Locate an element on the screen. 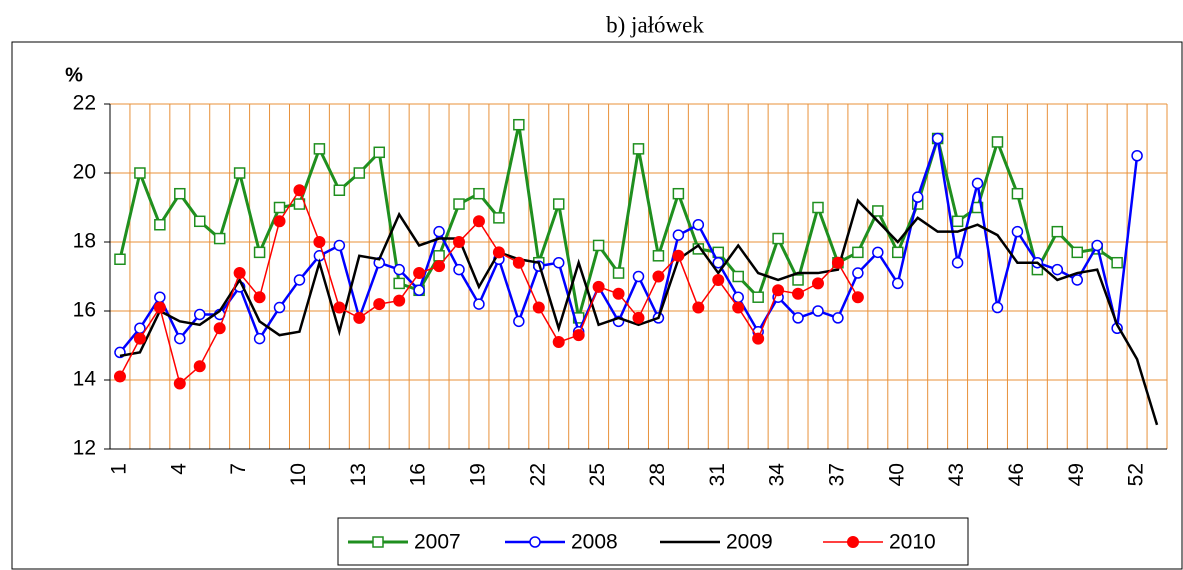 This screenshot has height=570, width=1183. x-tick-label: 4 is located at coordinates (178, 469).